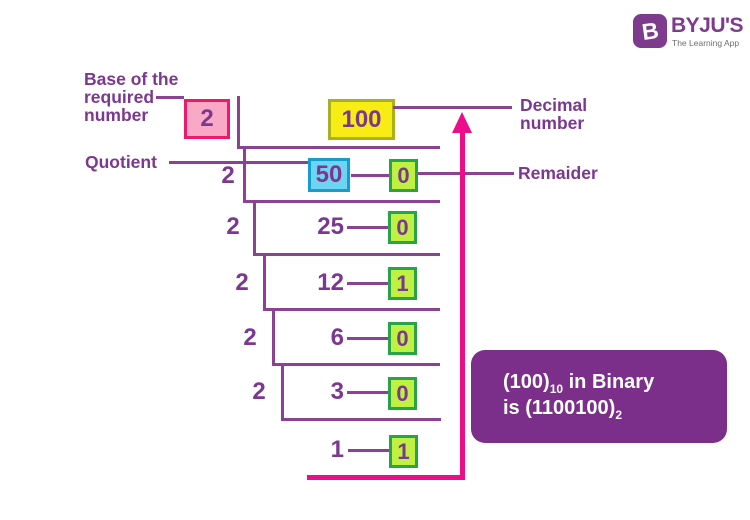  What do you see at coordinates (452, 107) in the screenshot?
I see `decimal-pointer-line` at bounding box center [452, 107].